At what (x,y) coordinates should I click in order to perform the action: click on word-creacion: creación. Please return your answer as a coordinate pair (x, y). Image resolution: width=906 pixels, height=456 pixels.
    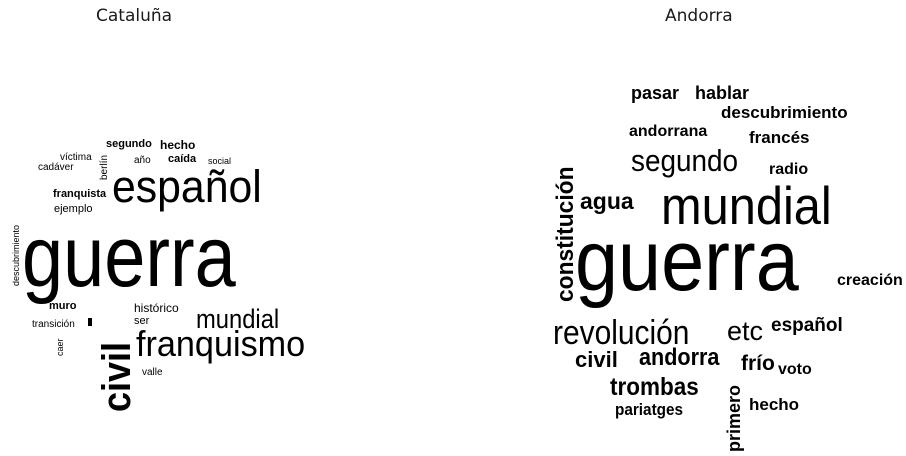
    Looking at the image, I should click on (870, 280).